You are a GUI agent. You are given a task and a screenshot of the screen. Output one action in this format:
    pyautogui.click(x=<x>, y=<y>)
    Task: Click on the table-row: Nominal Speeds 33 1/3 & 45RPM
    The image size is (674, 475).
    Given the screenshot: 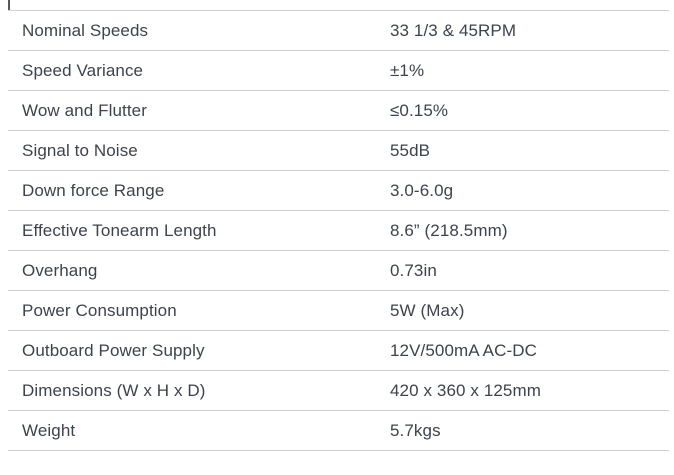 What is the action you would take?
    pyautogui.click(x=338, y=31)
    